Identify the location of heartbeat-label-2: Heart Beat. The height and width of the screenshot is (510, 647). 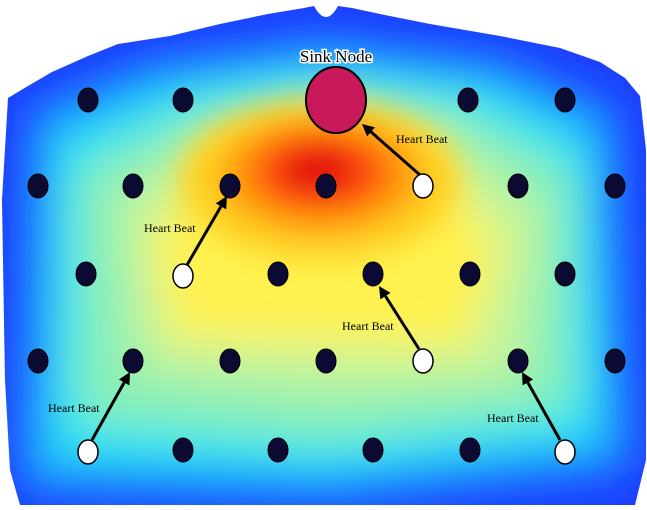
(170, 228).